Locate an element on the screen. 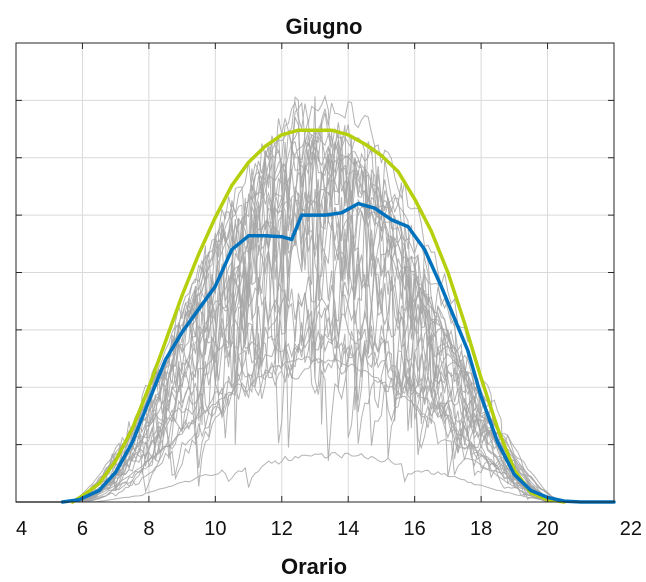 The height and width of the screenshot is (582, 646). x-tick-label-3: 10 is located at coordinates (215, 529).